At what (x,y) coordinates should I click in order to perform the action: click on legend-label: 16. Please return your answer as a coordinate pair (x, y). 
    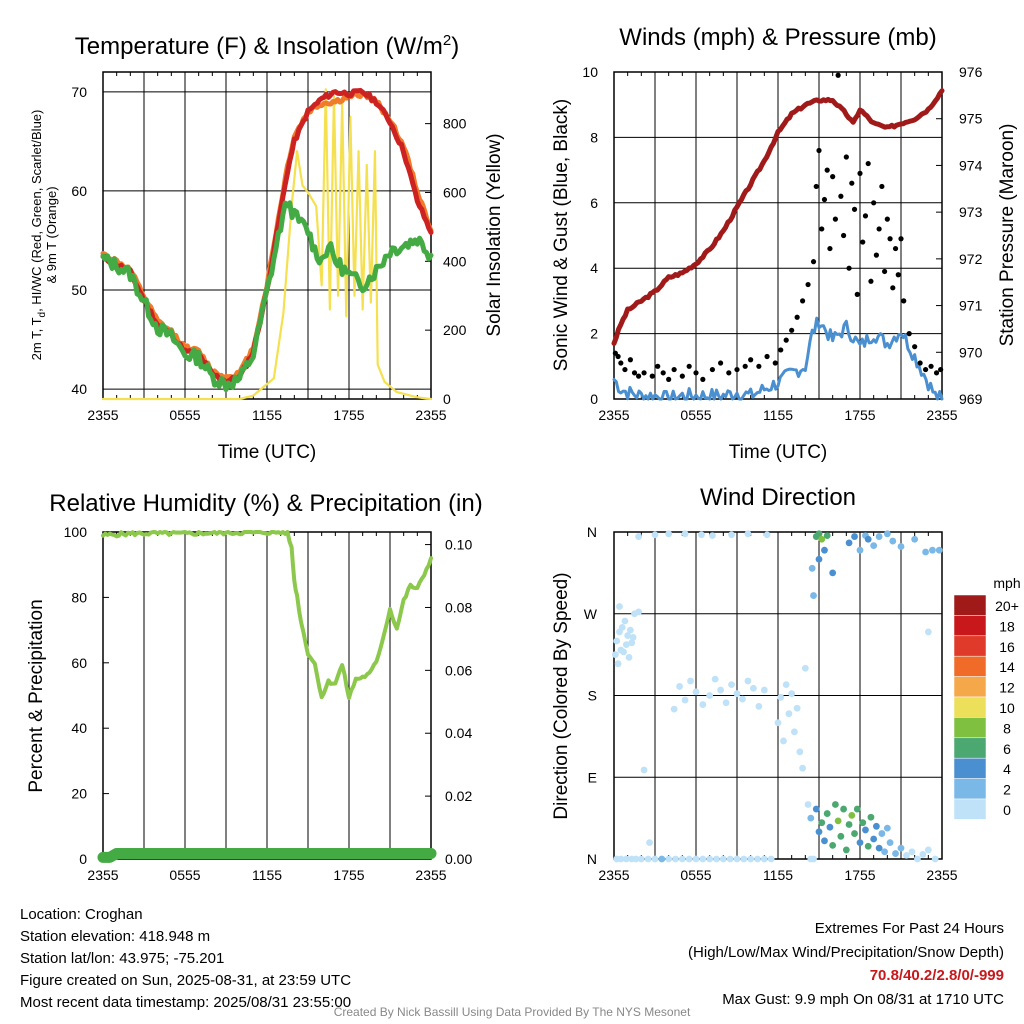
    Looking at the image, I should click on (1007, 647).